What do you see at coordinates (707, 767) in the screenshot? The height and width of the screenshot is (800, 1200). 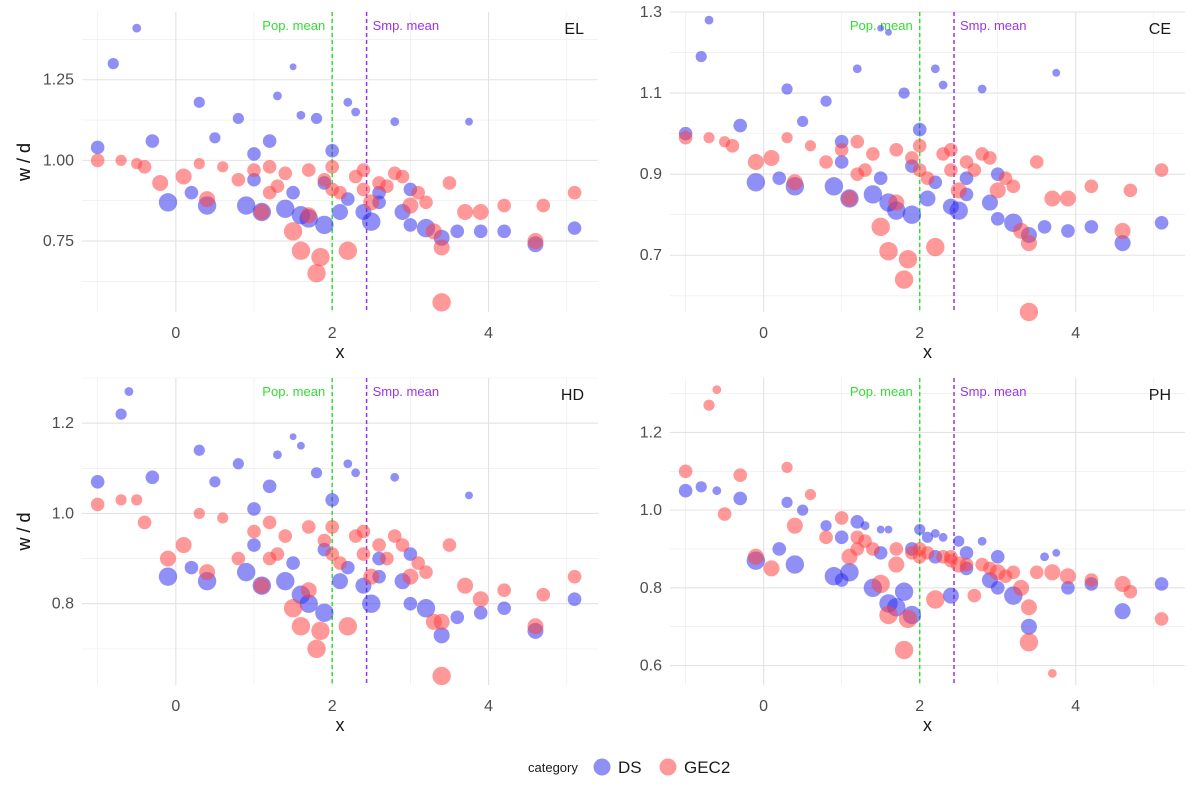 I see `legend-label-gec2: GEC2` at bounding box center [707, 767].